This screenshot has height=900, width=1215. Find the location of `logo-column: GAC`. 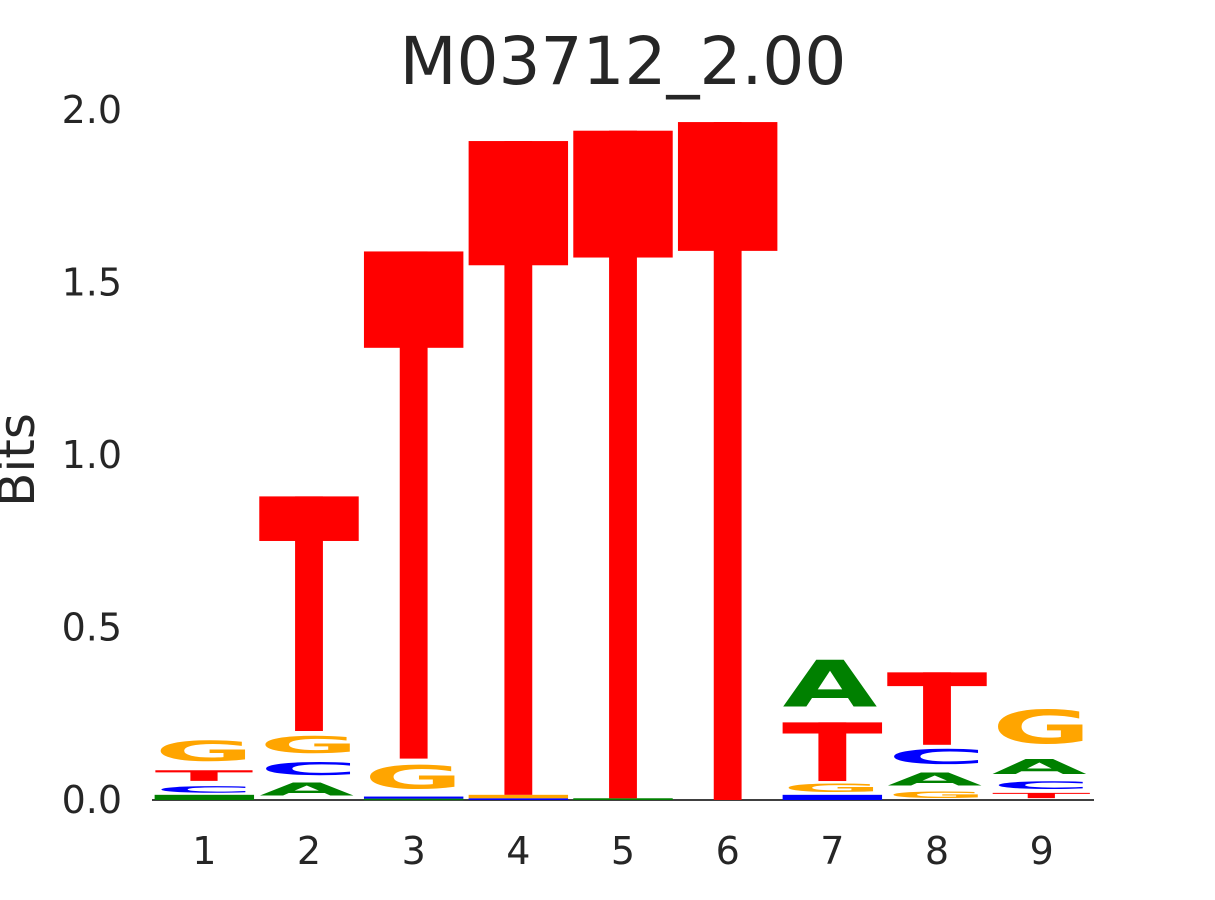

logo-column: GAC is located at coordinates (937, 736).